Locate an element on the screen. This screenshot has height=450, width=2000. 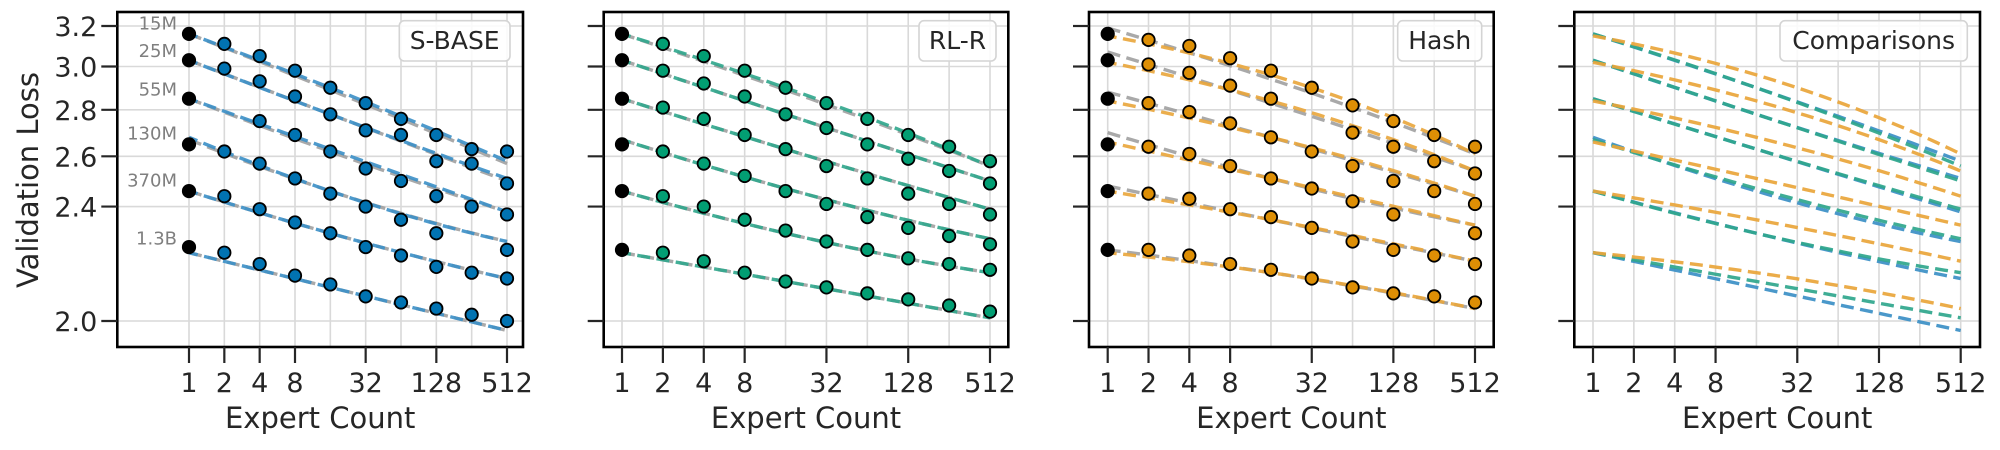
x-tick-label: 8 is located at coordinates (744, 383).